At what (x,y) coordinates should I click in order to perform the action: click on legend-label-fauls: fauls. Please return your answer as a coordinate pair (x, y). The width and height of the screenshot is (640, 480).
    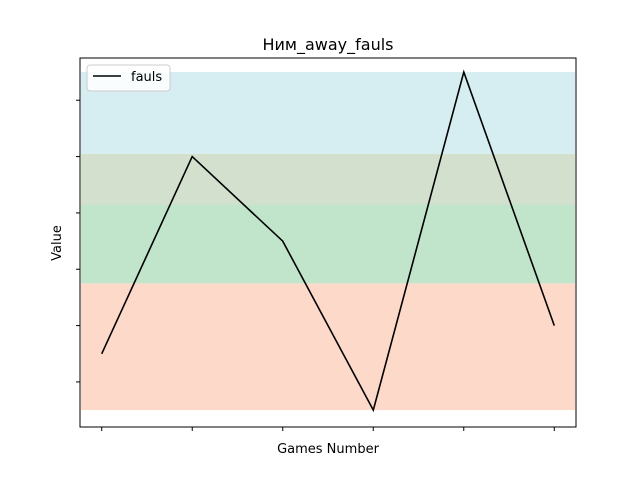
    Looking at the image, I should click on (146, 77).